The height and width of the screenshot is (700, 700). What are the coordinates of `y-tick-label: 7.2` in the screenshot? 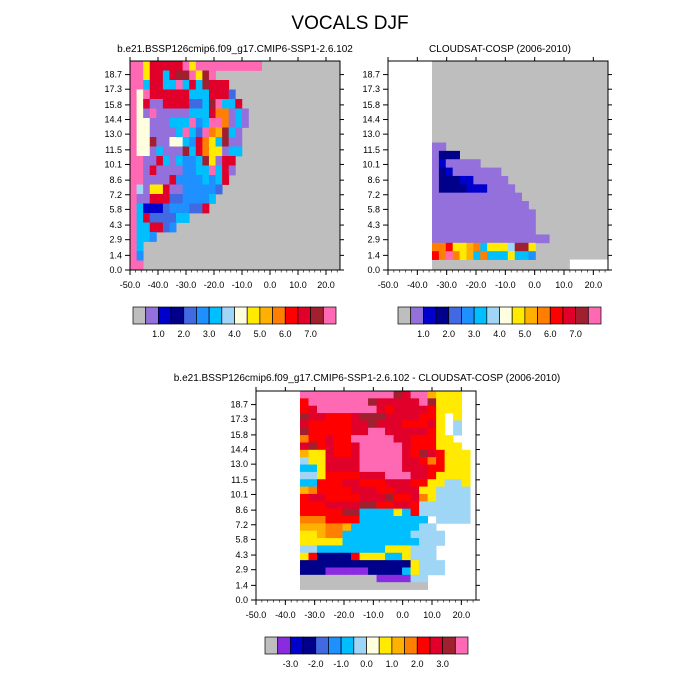 It's located at (115, 195).